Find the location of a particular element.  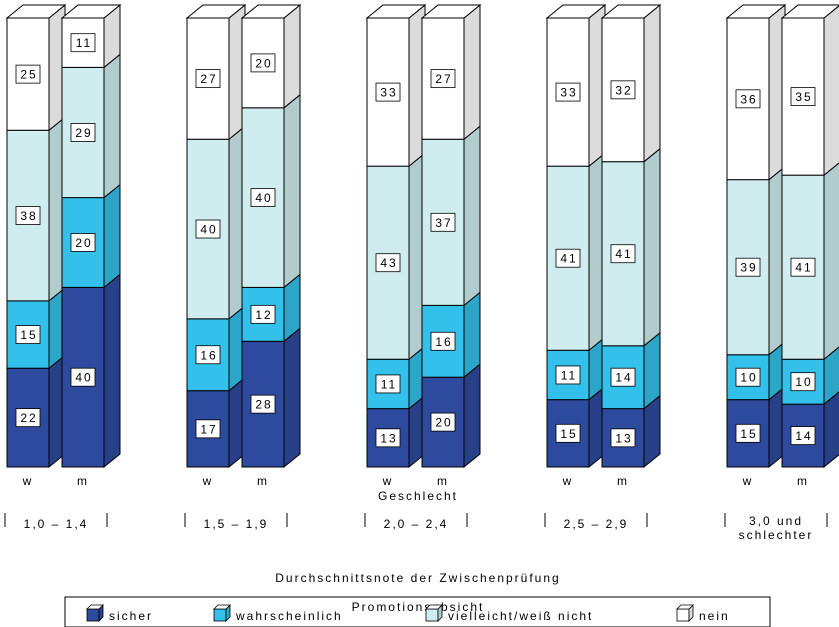

legend-swatch-top is located at coordinates (434, 607).